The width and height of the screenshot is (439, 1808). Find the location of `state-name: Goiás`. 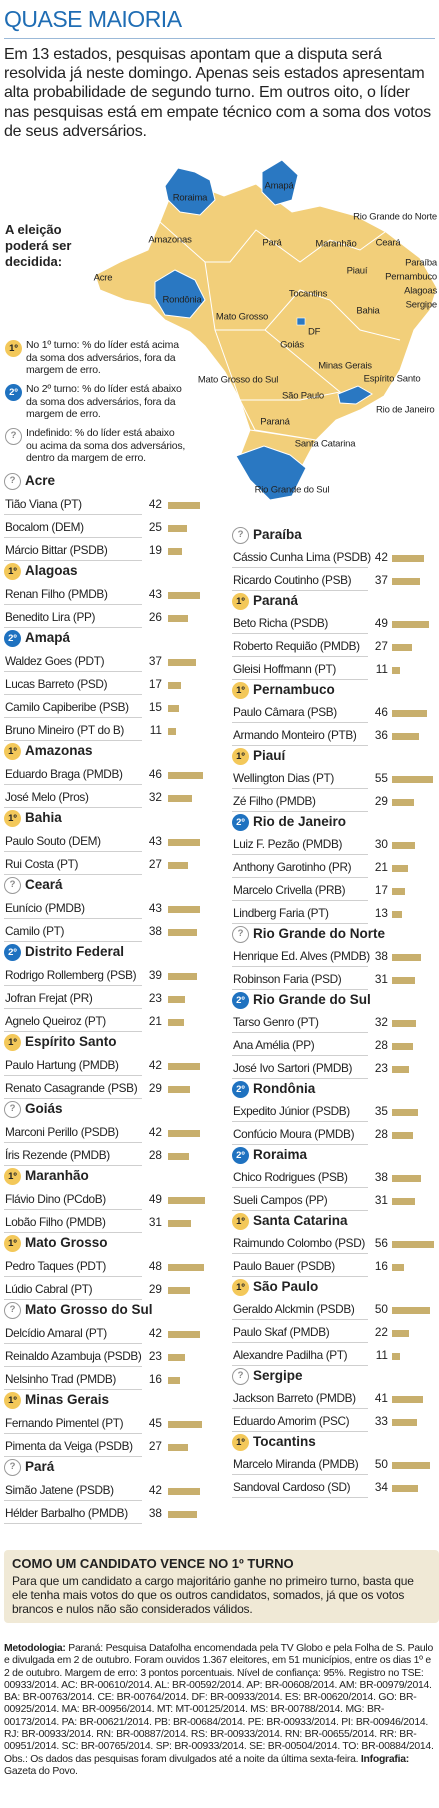

state-name: Goiás is located at coordinates (44, 1108).